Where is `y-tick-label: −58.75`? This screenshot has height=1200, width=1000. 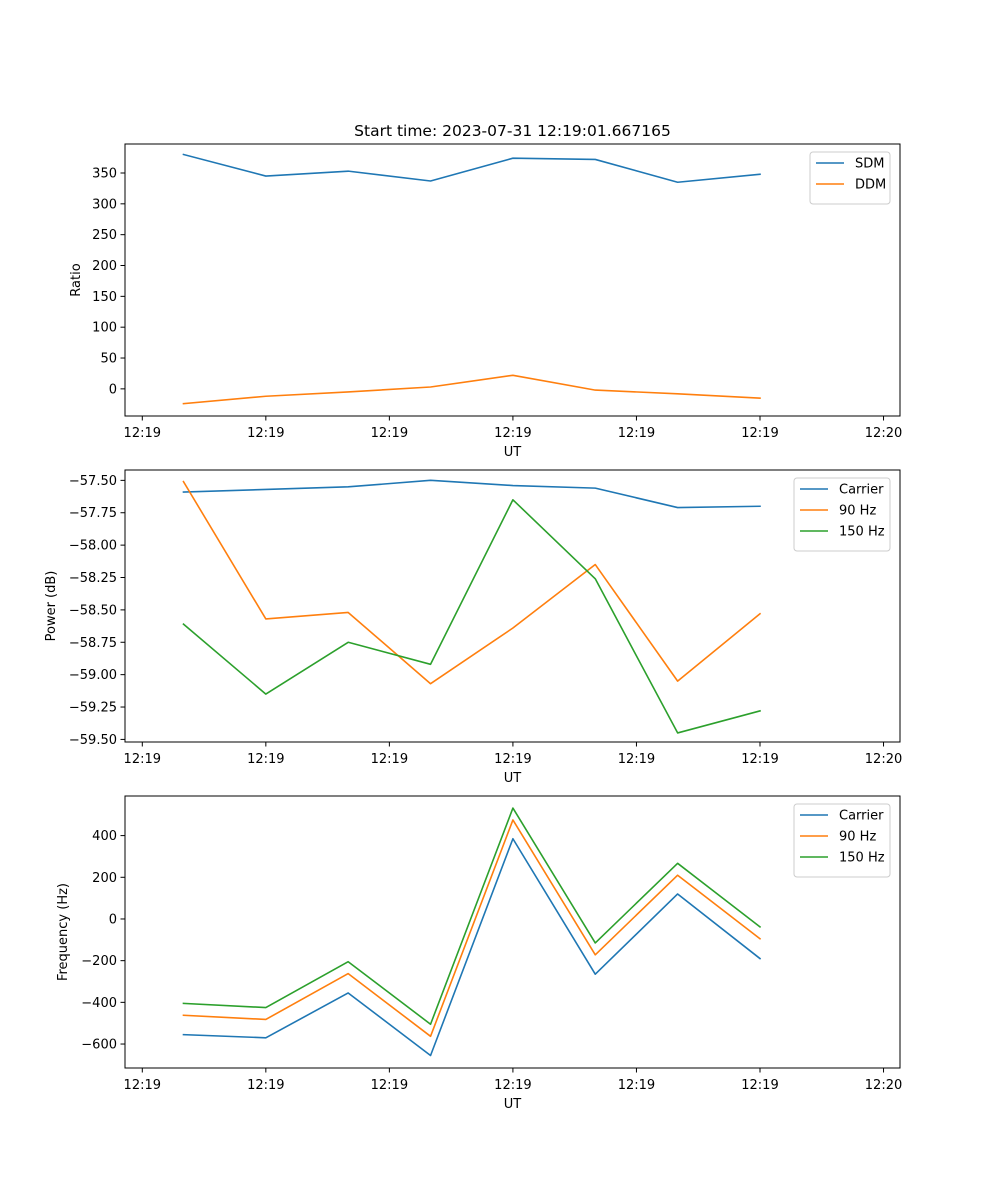 y-tick-label: −58.75 is located at coordinates (93, 643).